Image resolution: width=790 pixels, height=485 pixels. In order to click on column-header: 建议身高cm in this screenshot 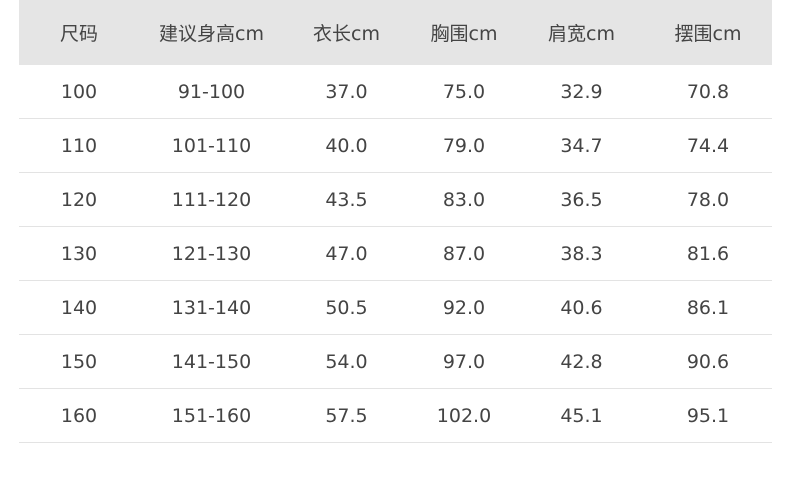, I will do `click(211, 32)`.